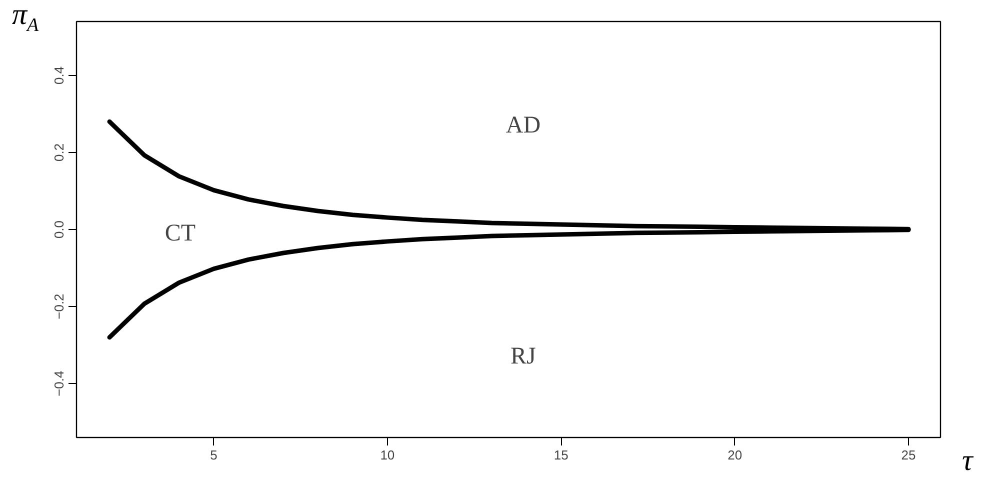 This screenshot has width=992, height=487. What do you see at coordinates (214, 455) in the screenshot?
I see `x-tick-label: 5` at bounding box center [214, 455].